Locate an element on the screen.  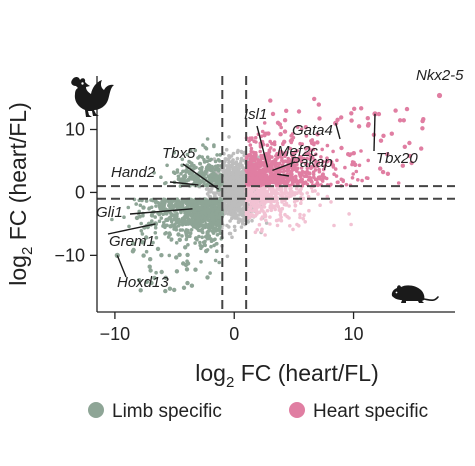
x-tick-label: 10 is located at coordinates (354, 334).